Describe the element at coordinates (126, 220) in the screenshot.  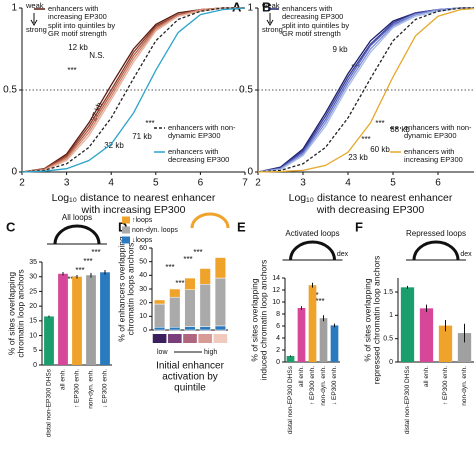
I see `legend-swatch` at that location.